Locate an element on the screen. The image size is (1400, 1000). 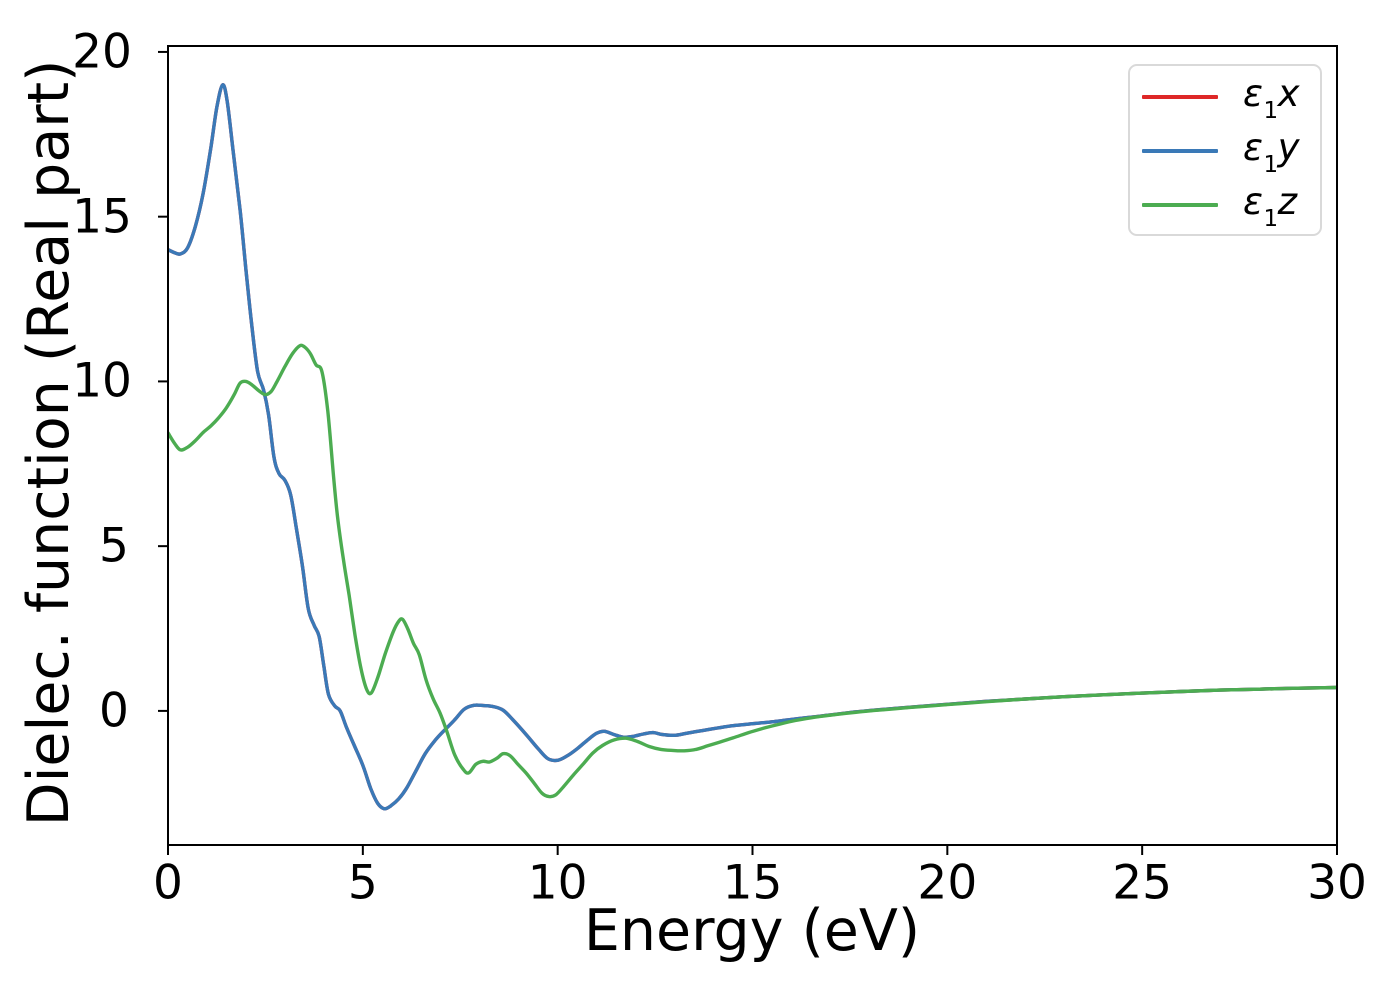
y-tick-label-15: 15 is located at coordinates (102, 217).